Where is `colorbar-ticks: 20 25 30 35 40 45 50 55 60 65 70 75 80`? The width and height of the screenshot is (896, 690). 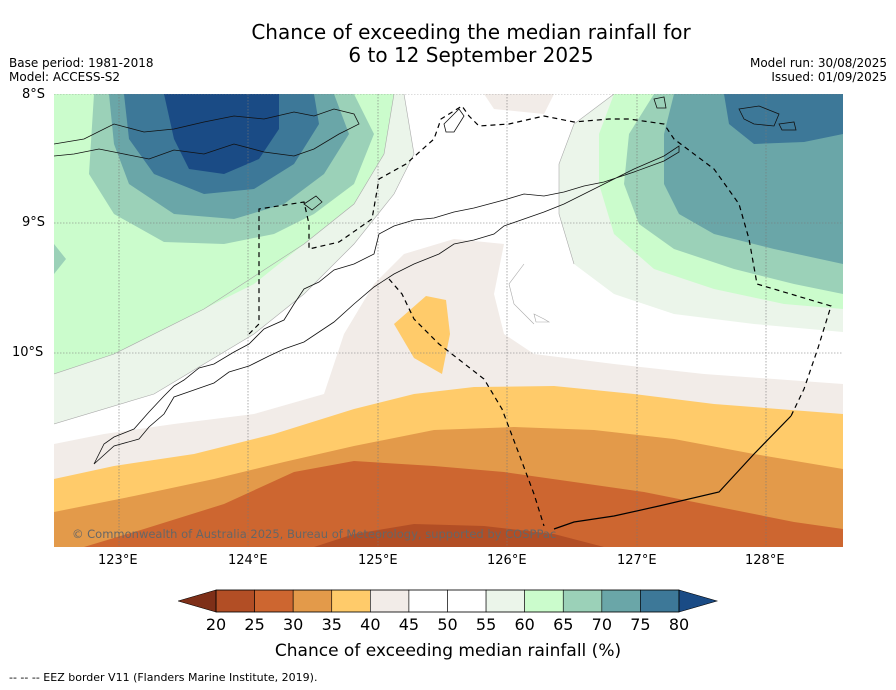 colorbar-ticks: 20 25 30 35 40 45 50 55 60 65 70 75 80 is located at coordinates (448, 625).